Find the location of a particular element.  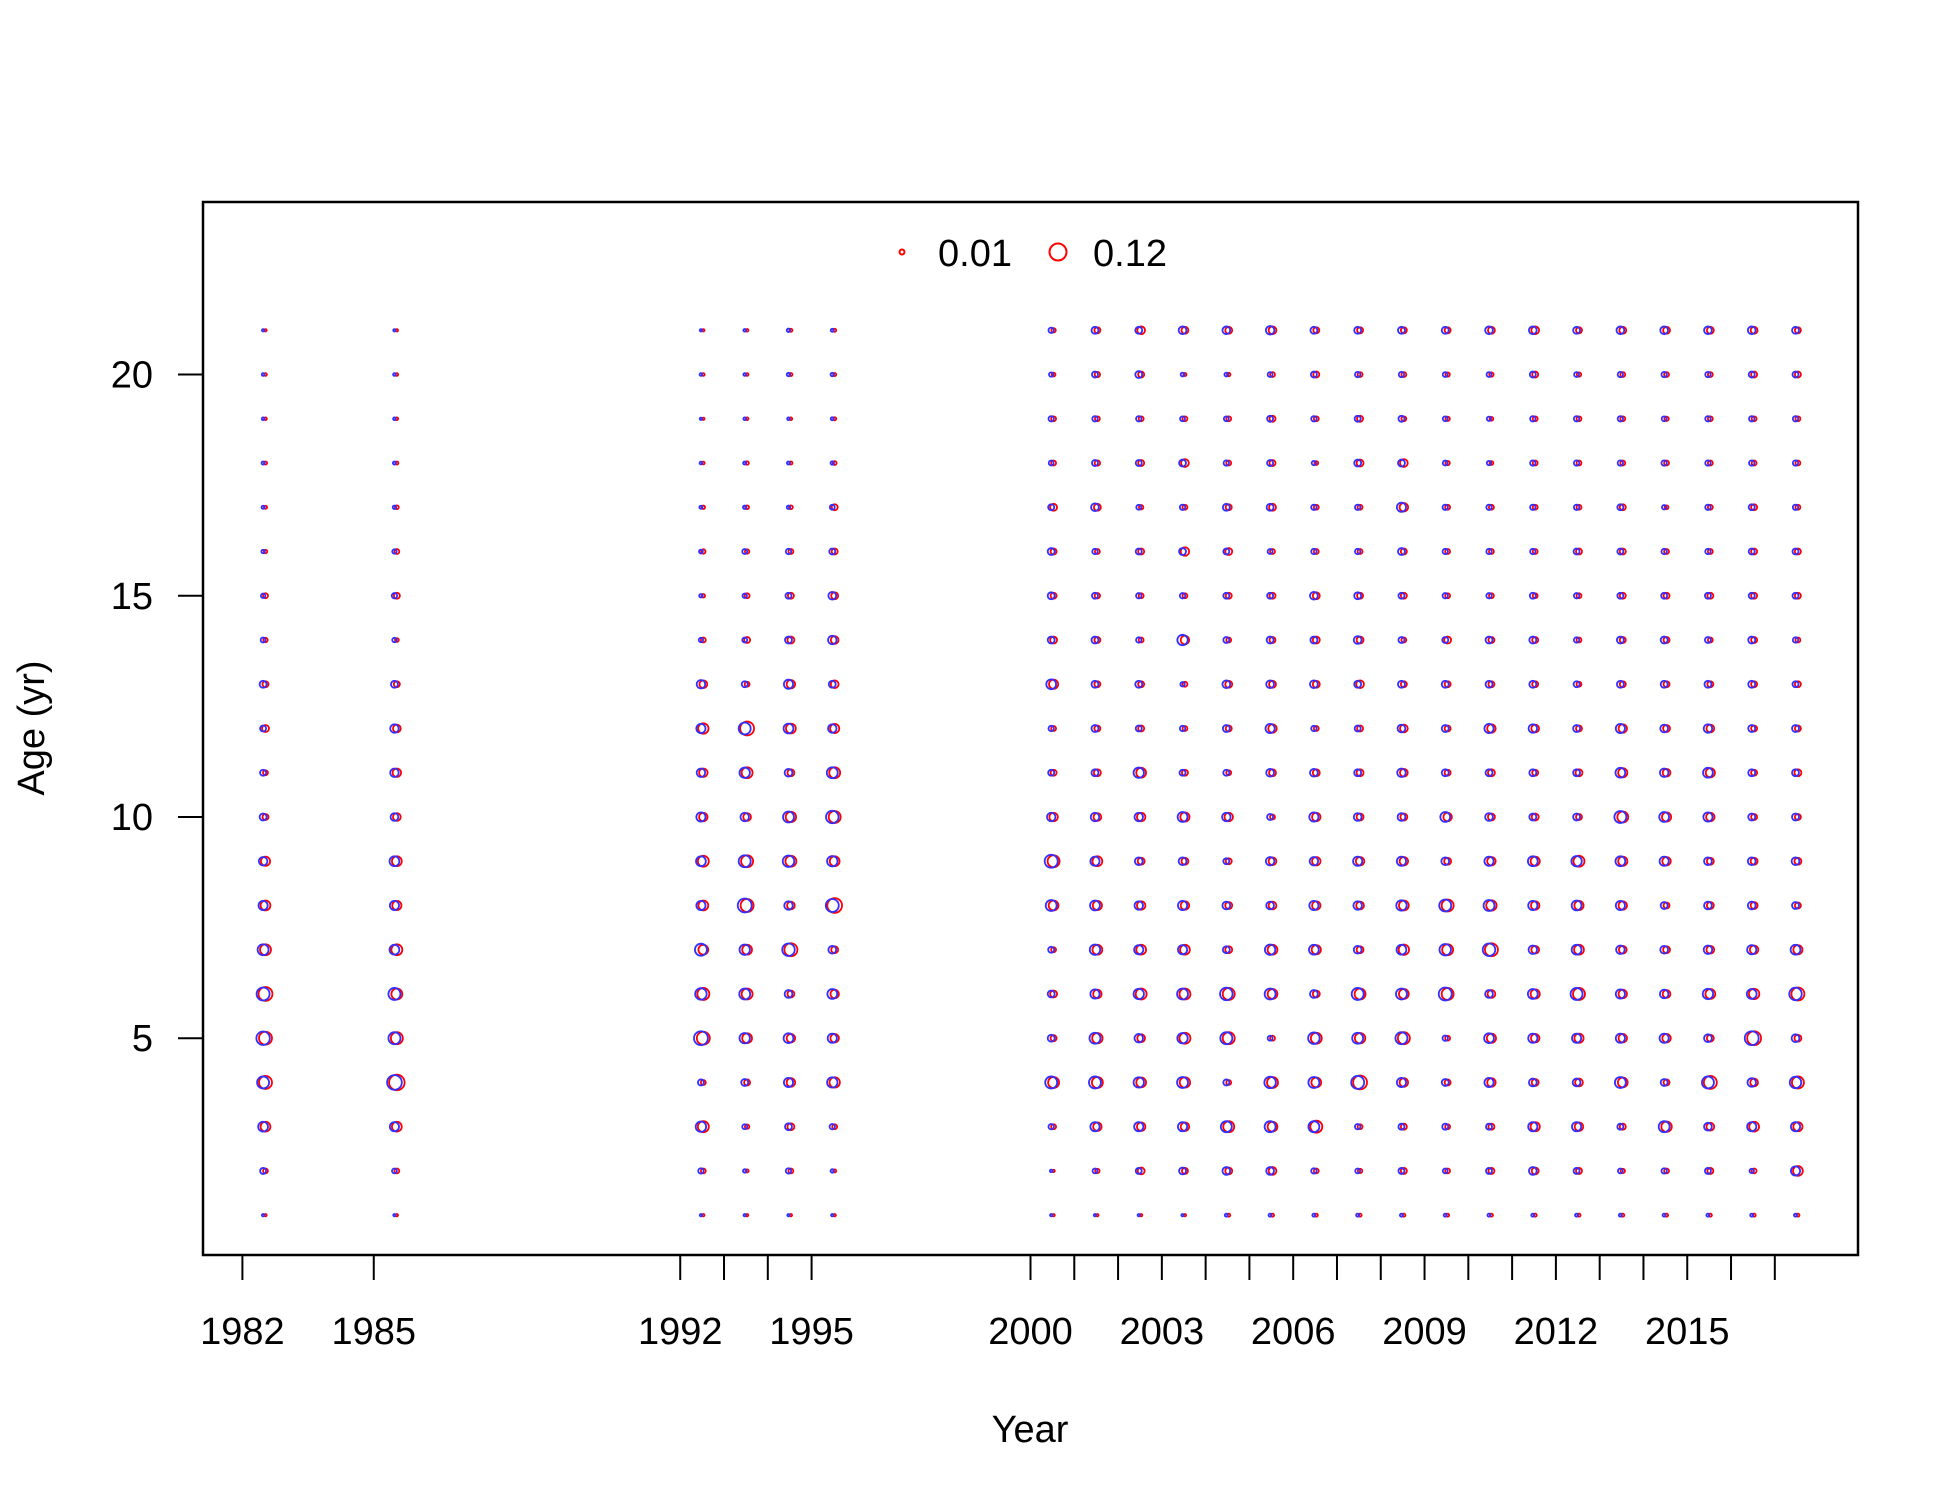

x-tick-label: 1985 is located at coordinates (373, 1332).